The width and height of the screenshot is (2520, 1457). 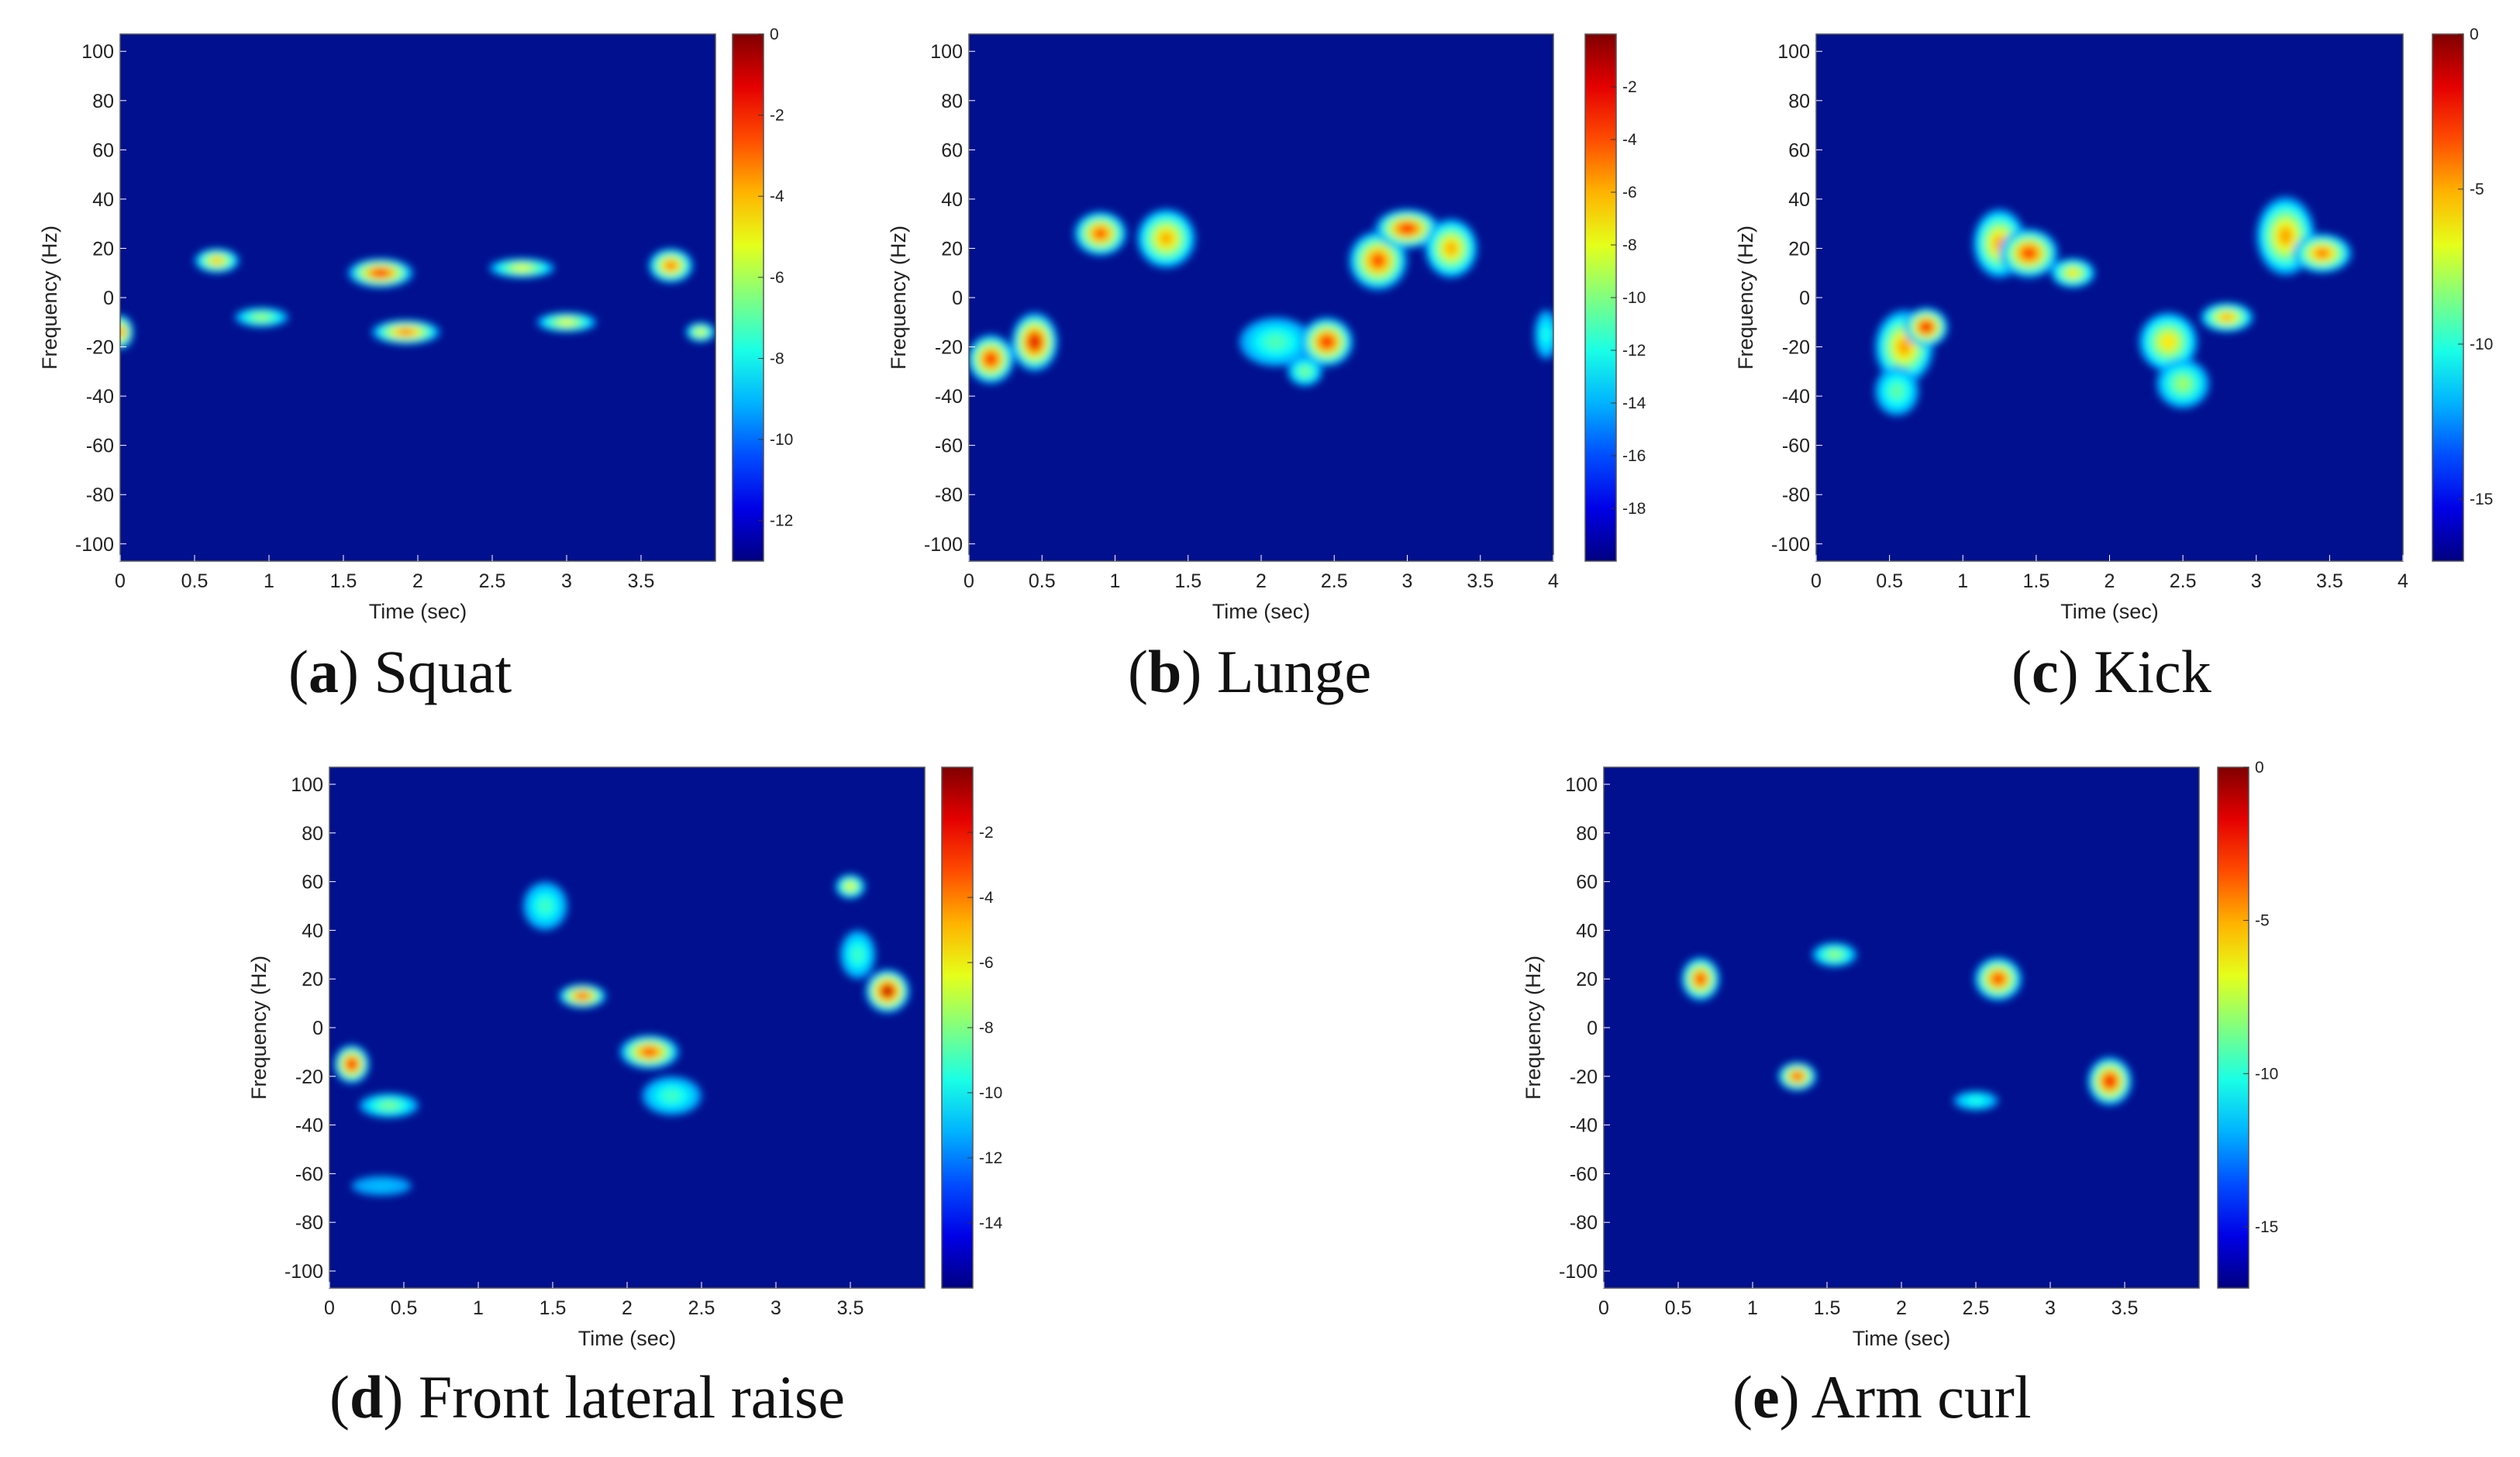 I want to click on colorbar-tick-label: -18, so click(x=1634, y=509).